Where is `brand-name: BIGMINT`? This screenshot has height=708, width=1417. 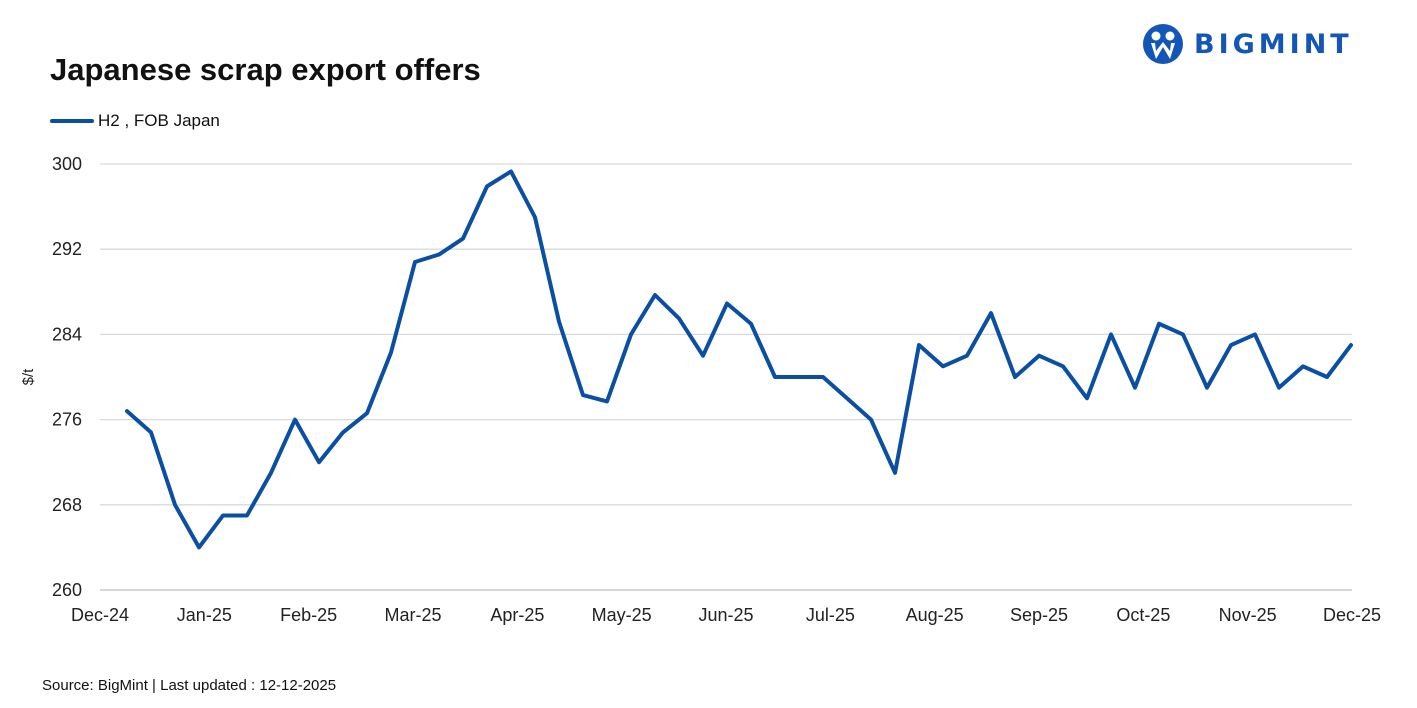 brand-name: BIGMINT is located at coordinates (1273, 44).